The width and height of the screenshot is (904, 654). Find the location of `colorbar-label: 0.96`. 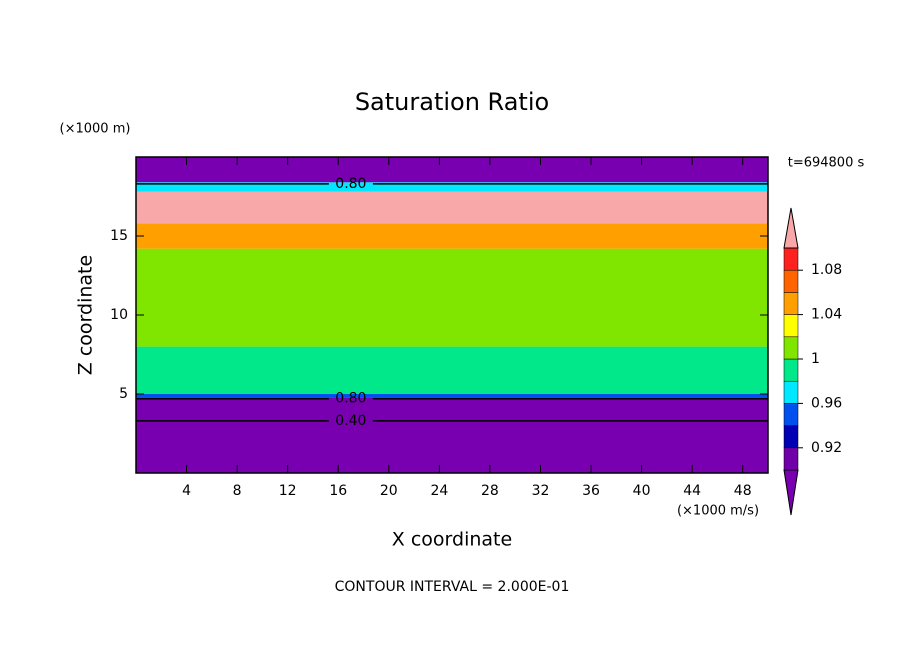

colorbar-label: 0.96 is located at coordinates (826, 403).